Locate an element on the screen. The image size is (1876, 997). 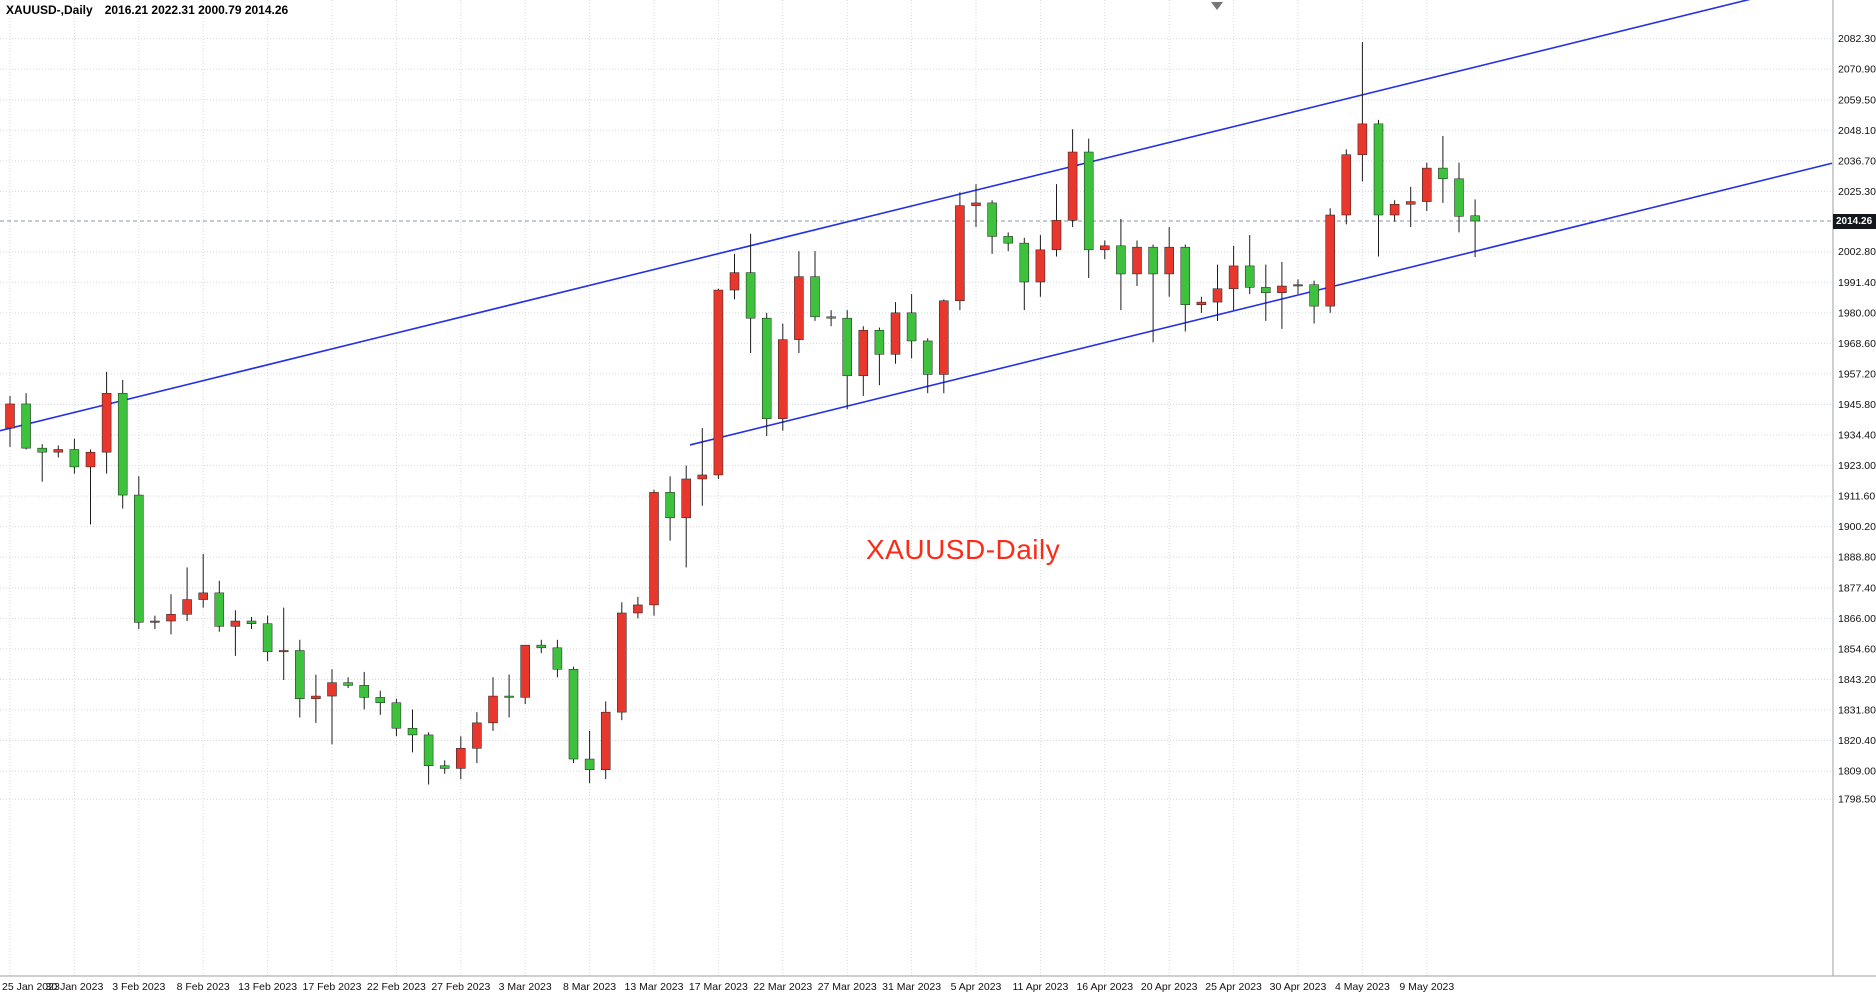
svg-text: 2002.80 is located at coordinates (1857, 252).